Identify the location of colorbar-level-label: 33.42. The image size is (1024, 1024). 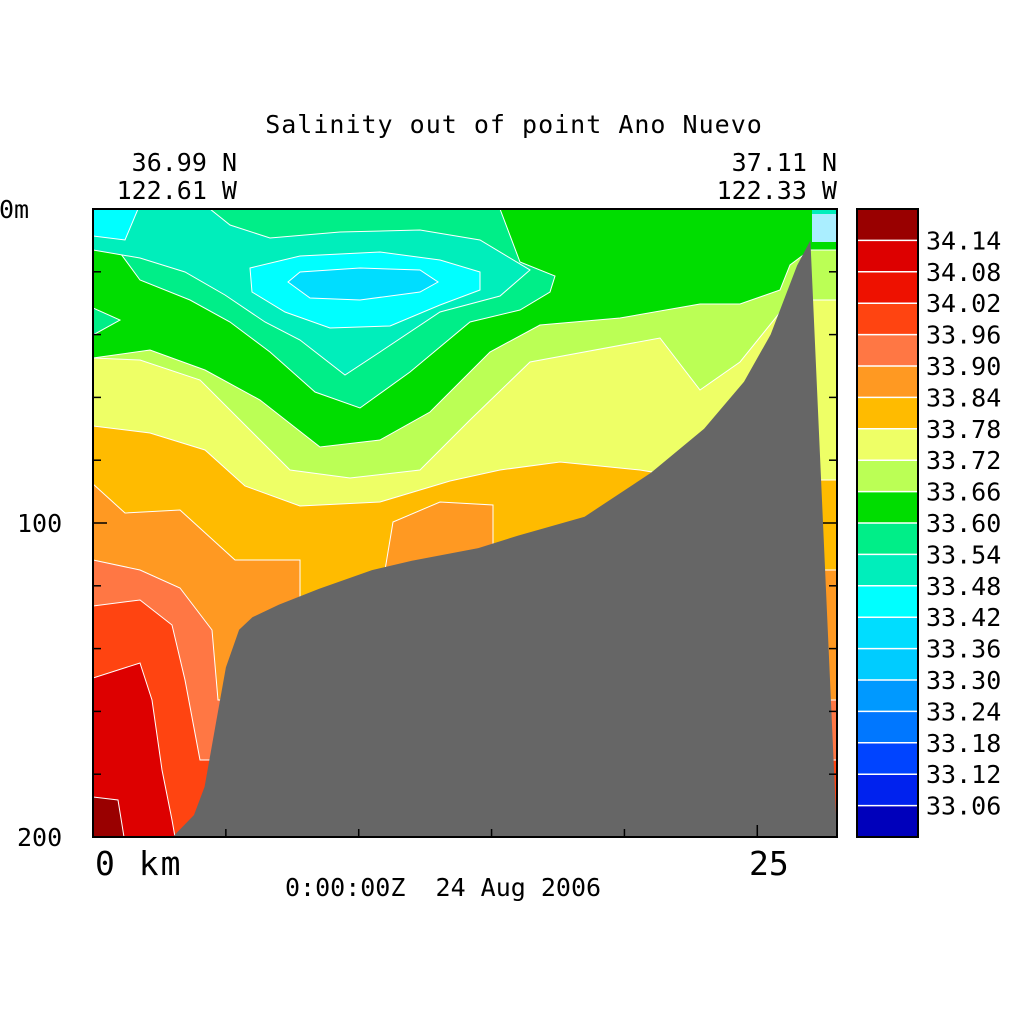
(963, 617).